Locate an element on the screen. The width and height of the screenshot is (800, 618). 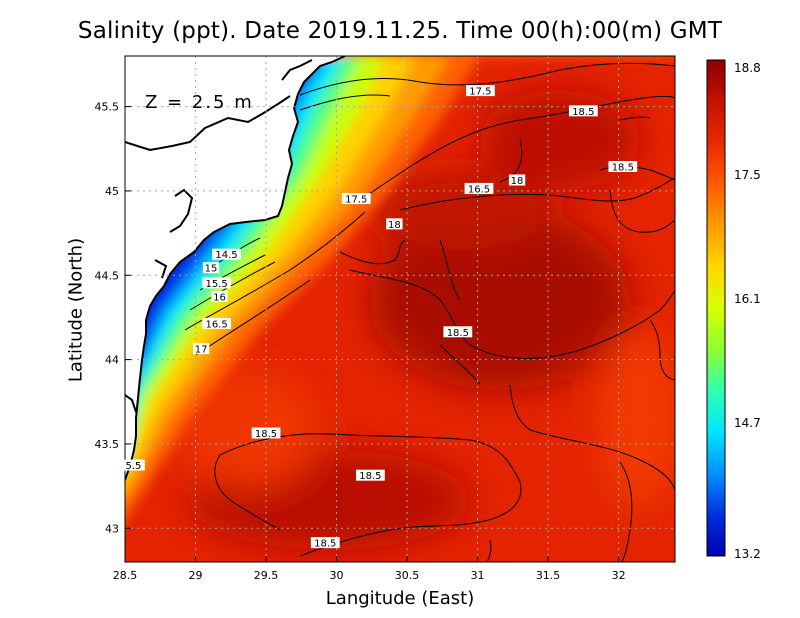
x-axis-label: Langitude (East) is located at coordinates (400, 598).